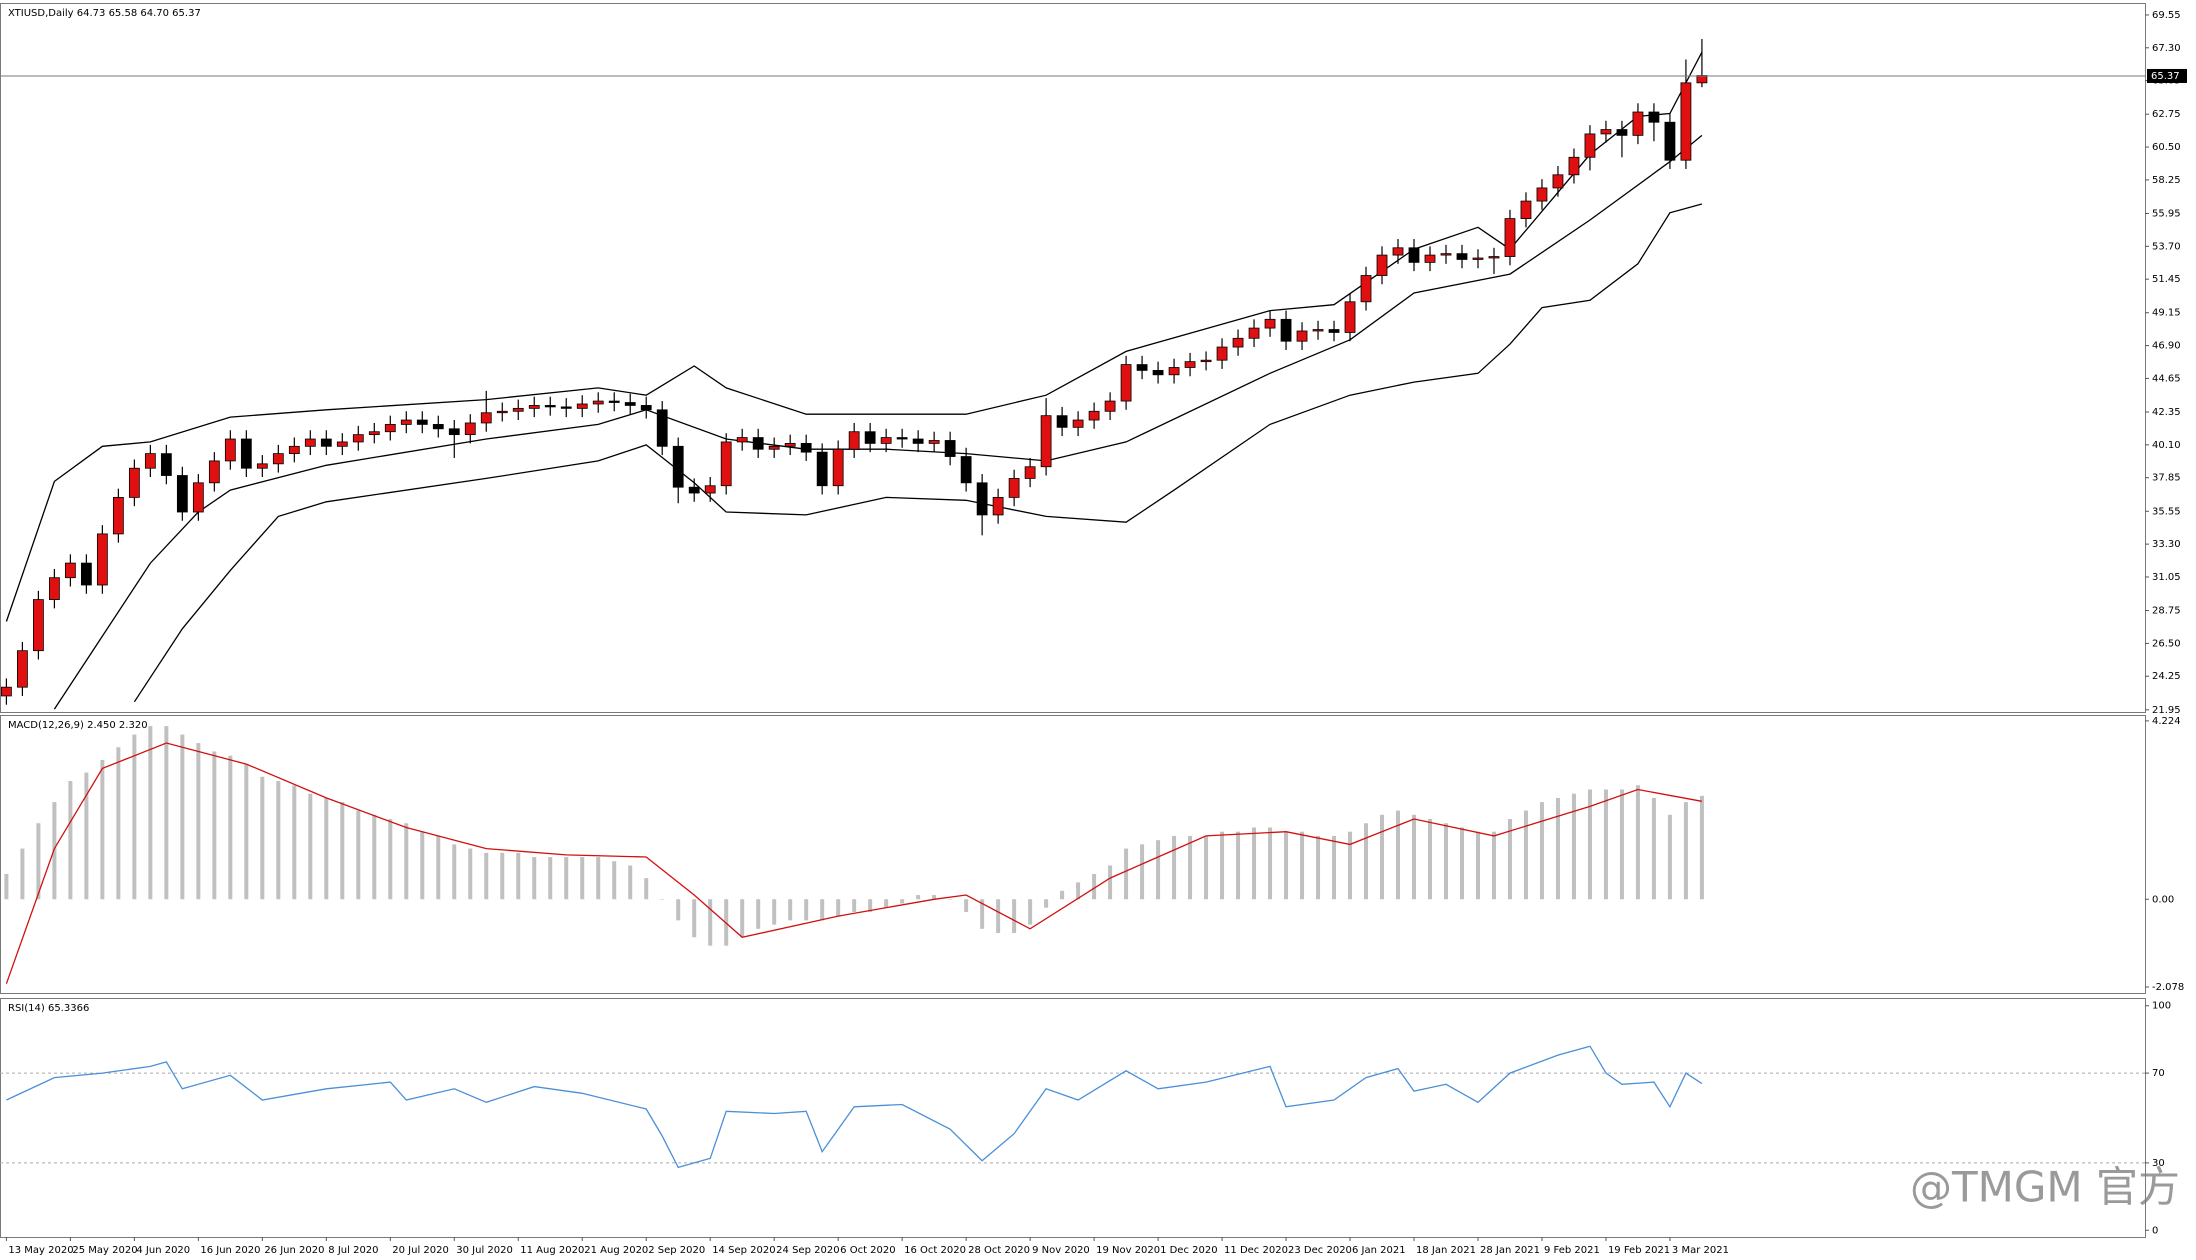 This screenshot has width=2196, height=1260. What do you see at coordinates (104, 13) in the screenshot?
I see `panel-title: XTIUSD,Daily 64.73 65.58 64.70 65.37` at bounding box center [104, 13].